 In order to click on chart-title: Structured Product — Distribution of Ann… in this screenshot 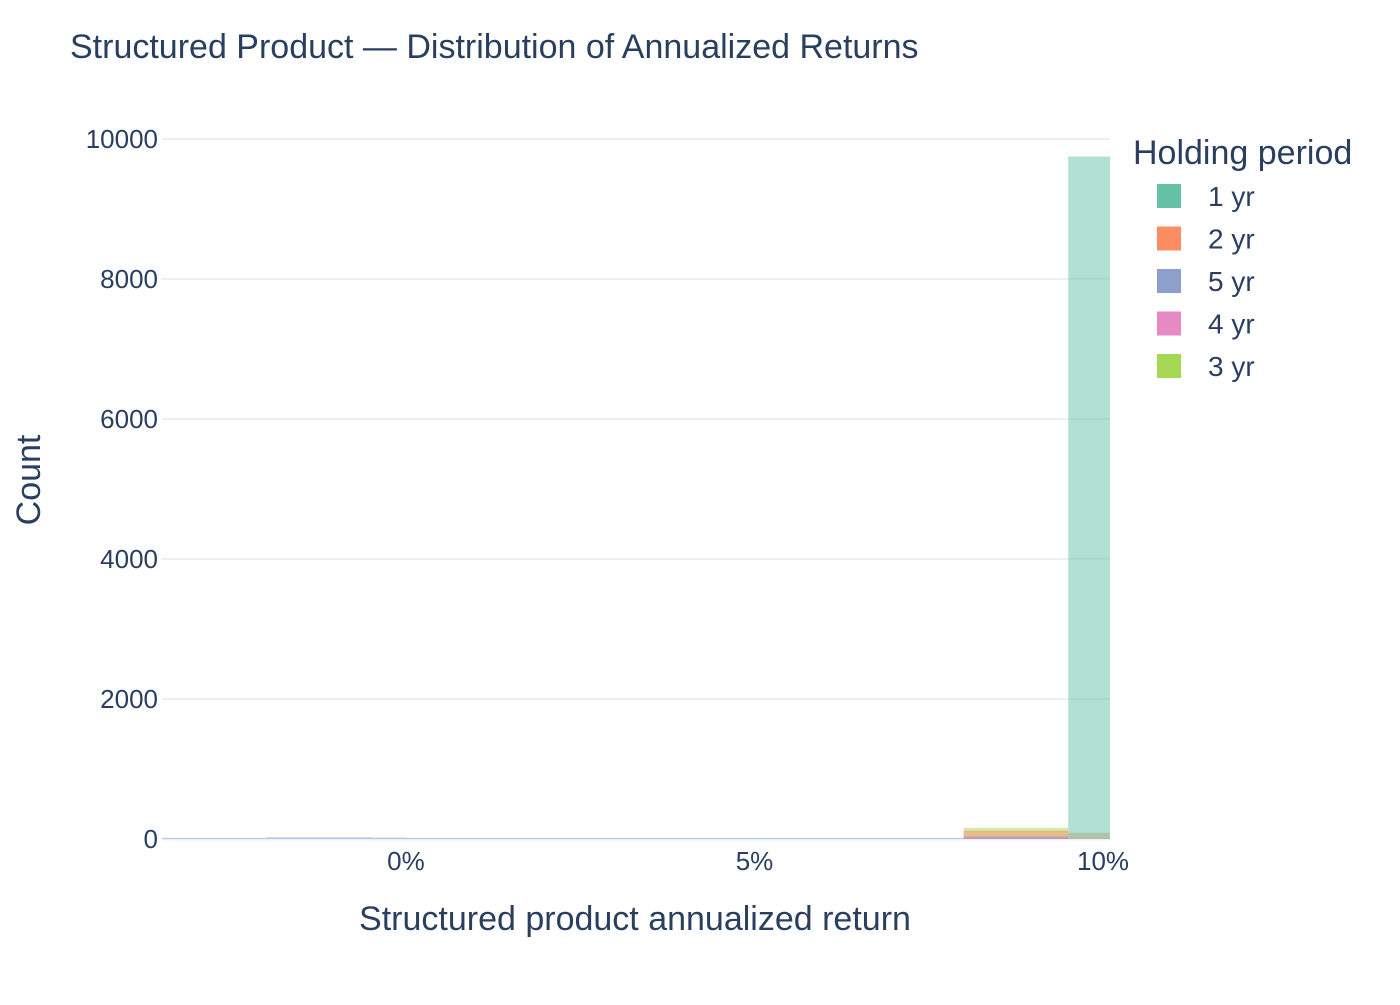, I will do `click(494, 47)`.